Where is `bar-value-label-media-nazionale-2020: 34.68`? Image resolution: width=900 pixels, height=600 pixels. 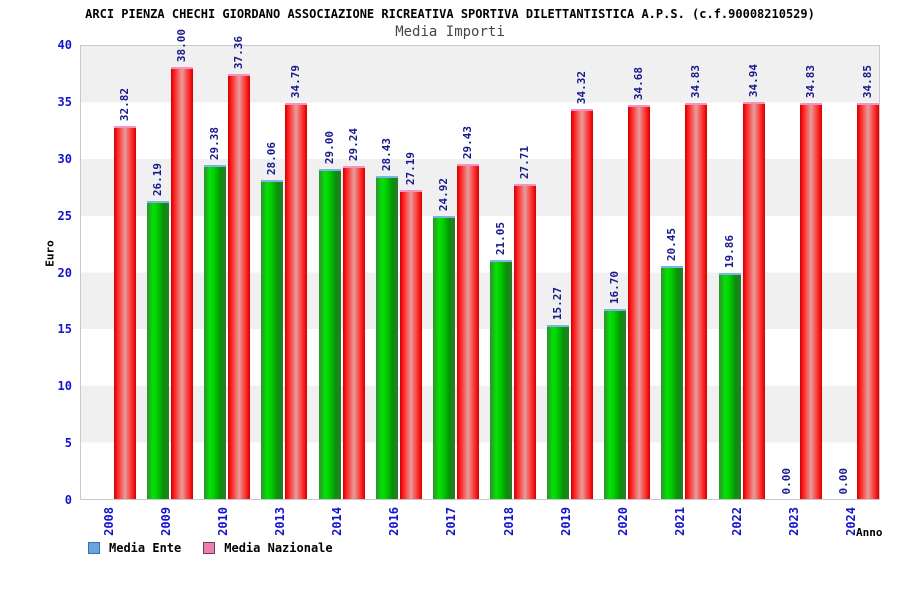 bar-value-label-media-nazionale-2020: 34.68 is located at coordinates (639, 83).